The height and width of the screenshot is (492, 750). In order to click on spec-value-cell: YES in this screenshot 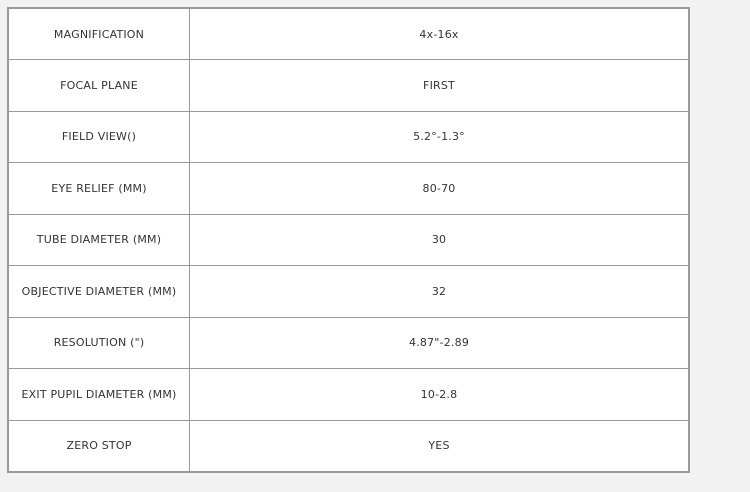, I will do `click(439, 445)`.